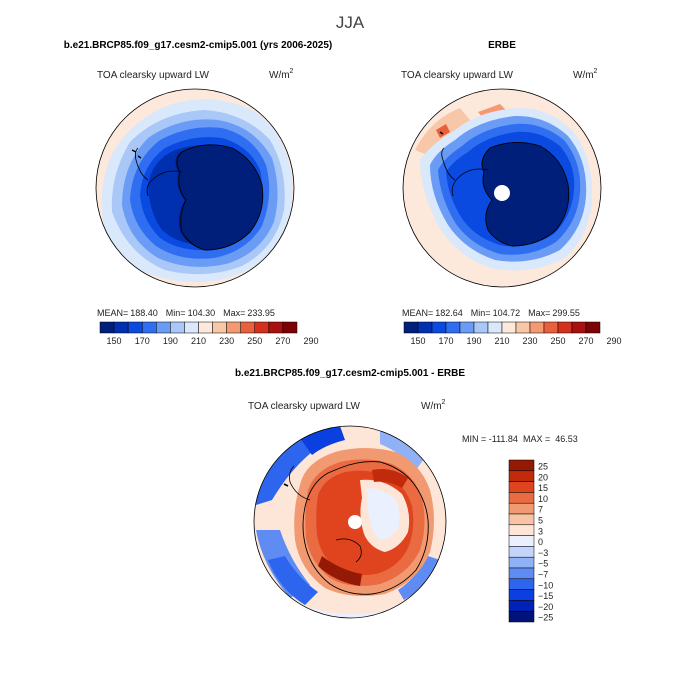 The width and height of the screenshot is (700, 700). I want to click on panel-diff-map, so click(350, 522).